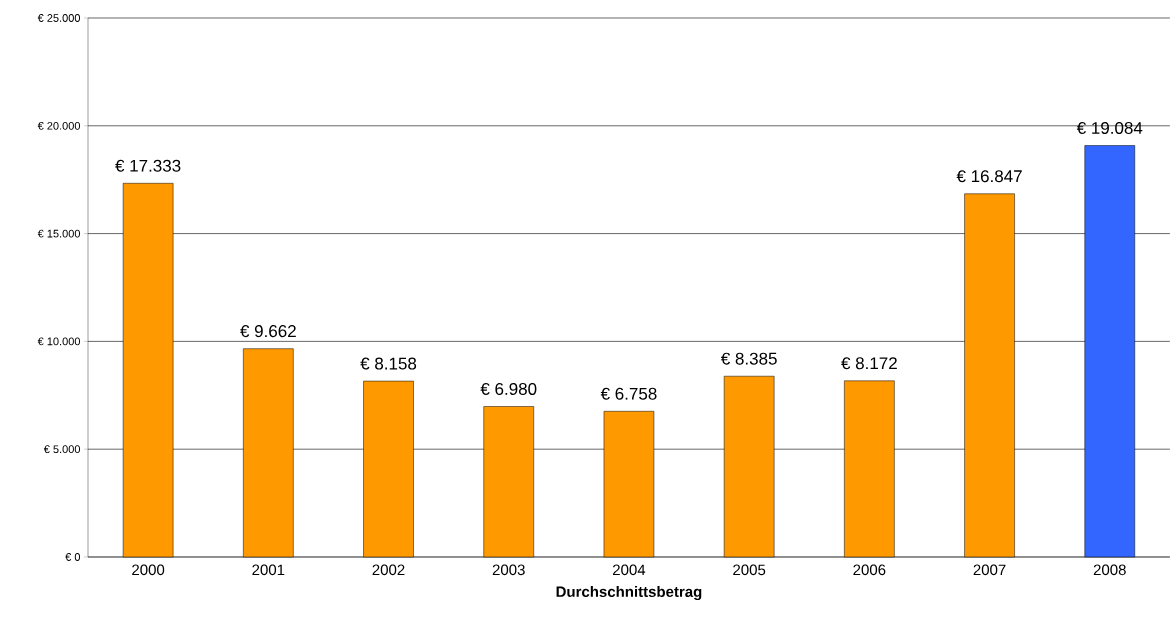 This screenshot has height=644, width=1176. Describe the element at coordinates (388, 570) in the screenshot. I see `x-tick-label: 2002` at that location.